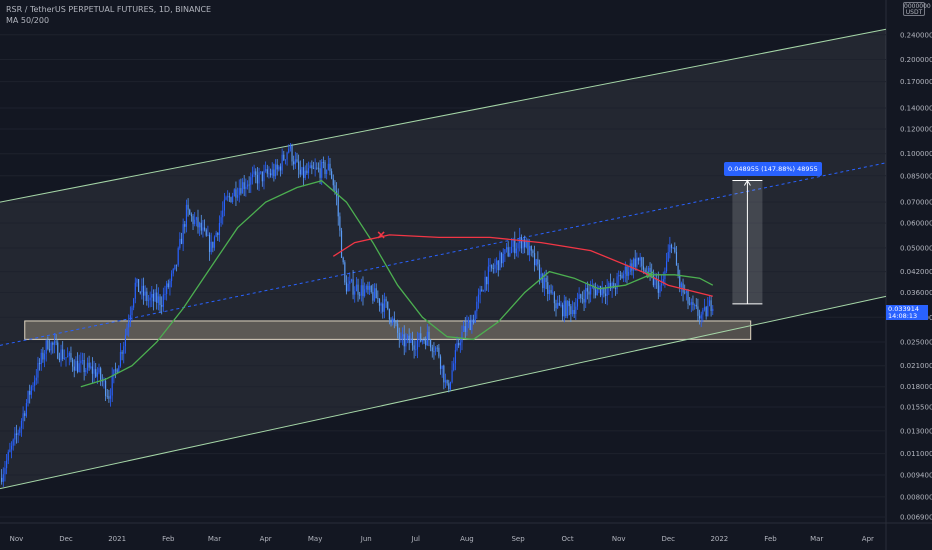 The width and height of the screenshot is (932, 550). Describe the element at coordinates (916, 176) in the screenshot. I see `y-tick-label: 0.085000` at that location.